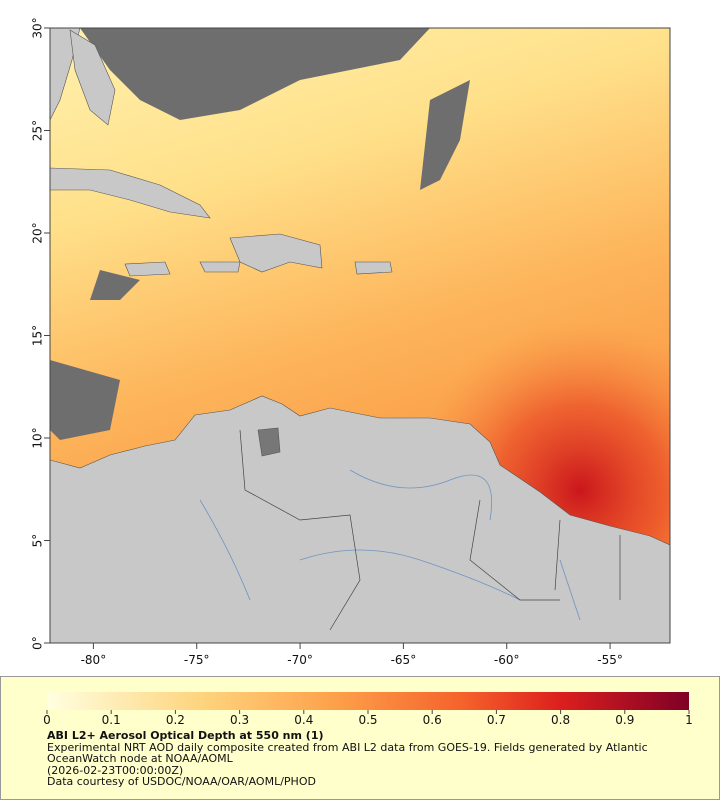 Image resolution: width=720 pixels, height=800 pixels. What do you see at coordinates (689, 720) in the screenshot?
I see `colorbar-tick-label: 1` at bounding box center [689, 720].